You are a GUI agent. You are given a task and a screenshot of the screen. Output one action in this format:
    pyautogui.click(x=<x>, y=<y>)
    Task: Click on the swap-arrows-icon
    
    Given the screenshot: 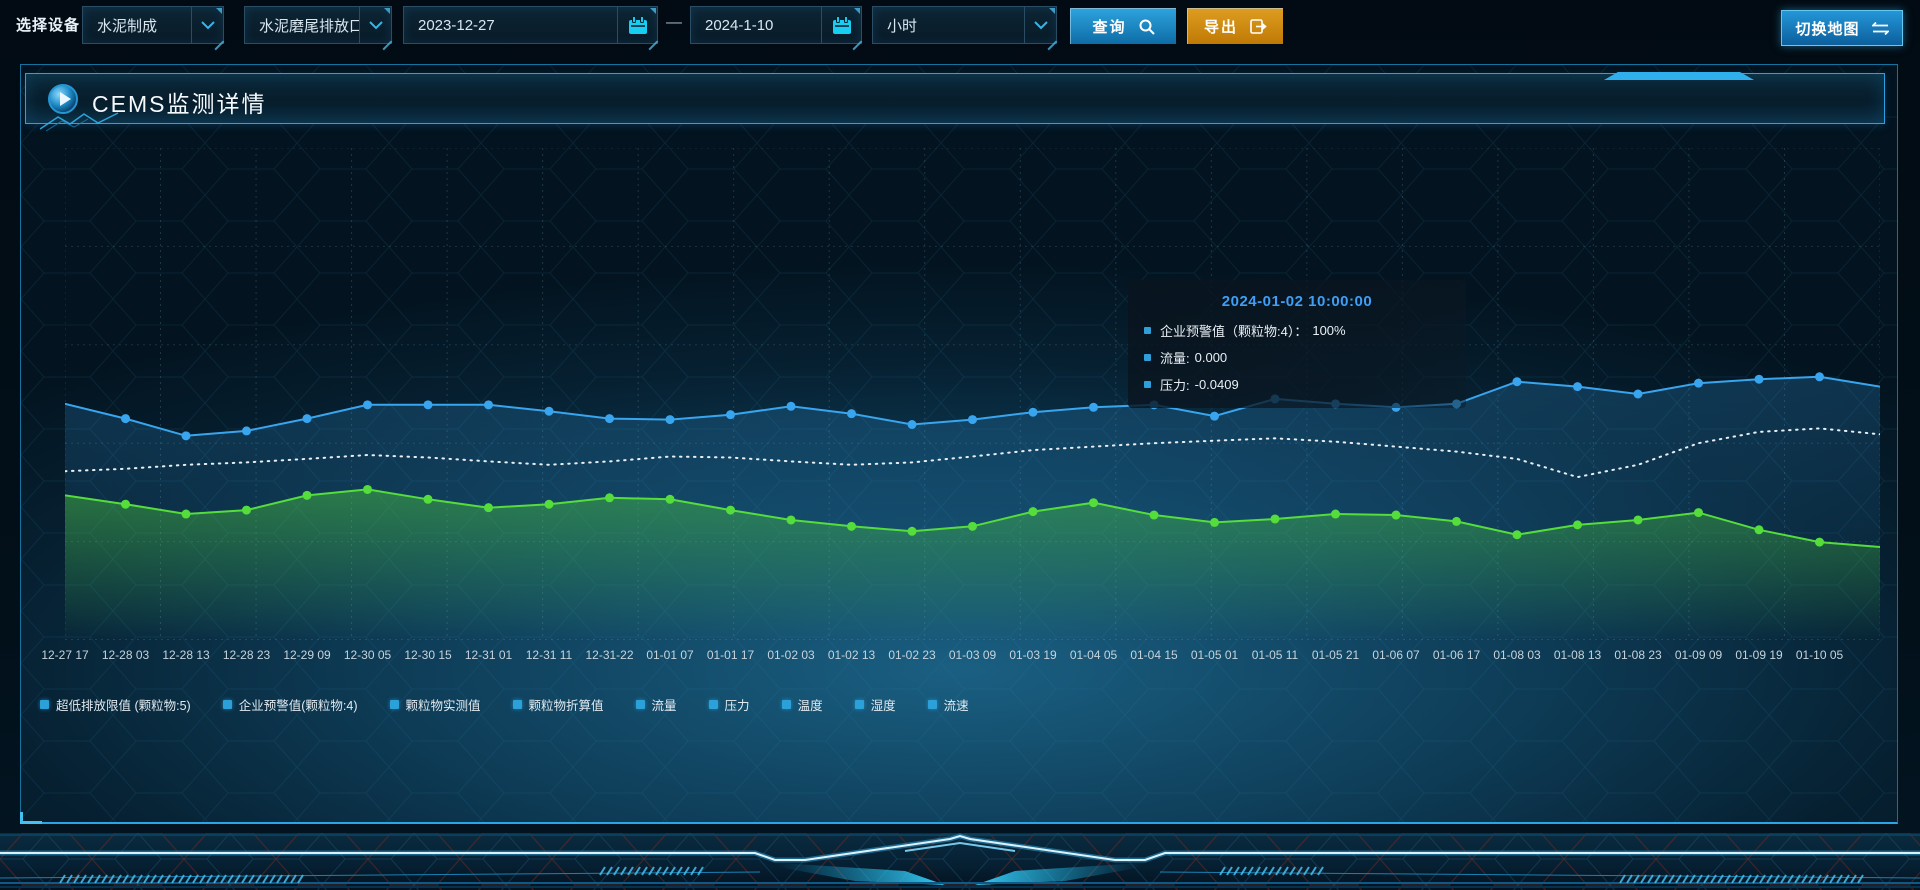 What is the action you would take?
    pyautogui.click(x=1880, y=28)
    